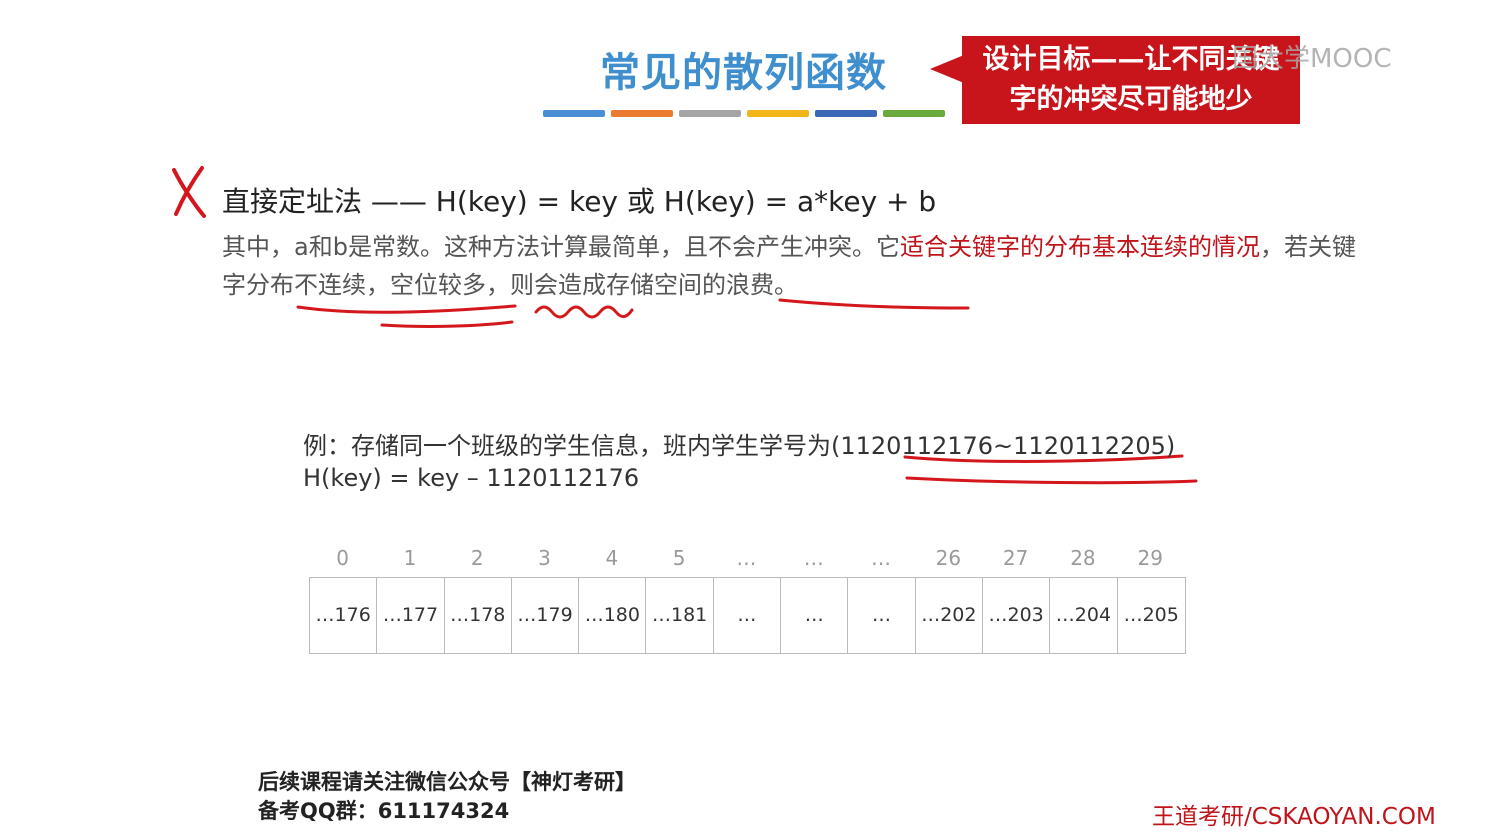 Image resolution: width=1492 pixels, height=840 pixels. What do you see at coordinates (1015, 558) in the screenshot?
I see `index-label: 27` at bounding box center [1015, 558].